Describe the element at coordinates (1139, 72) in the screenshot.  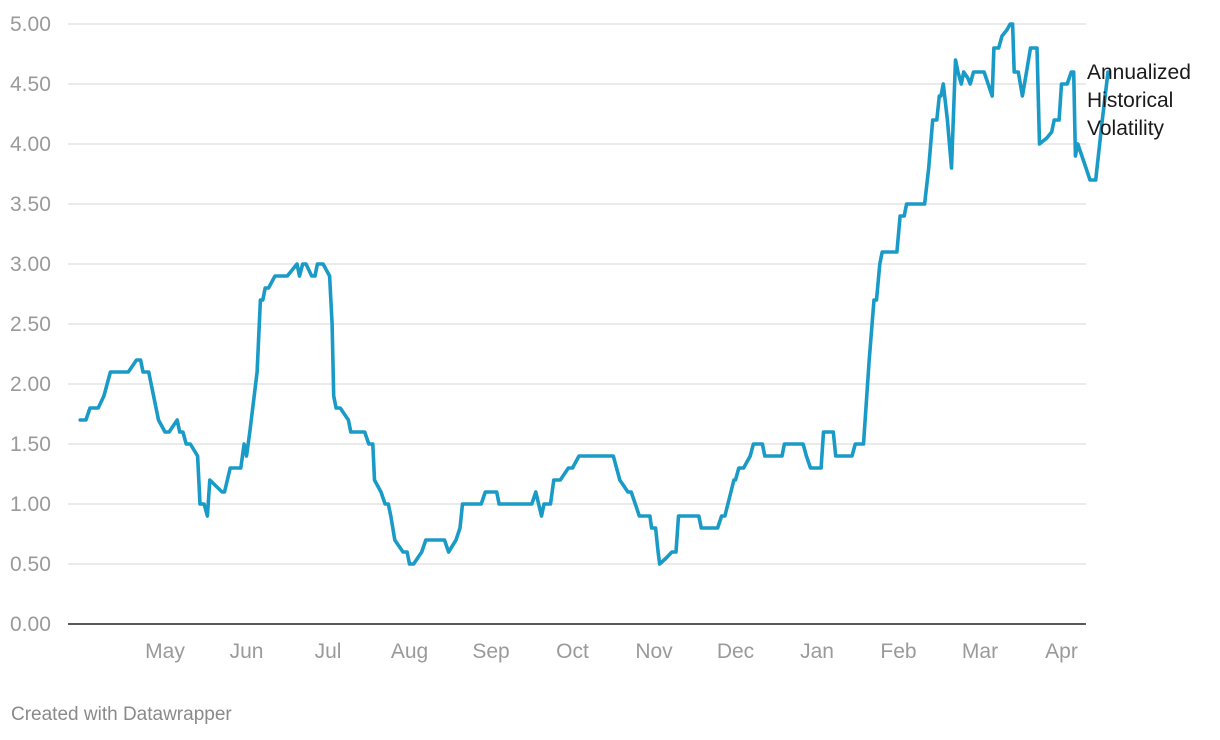
I see `series-label-line: Annualized` at that location.